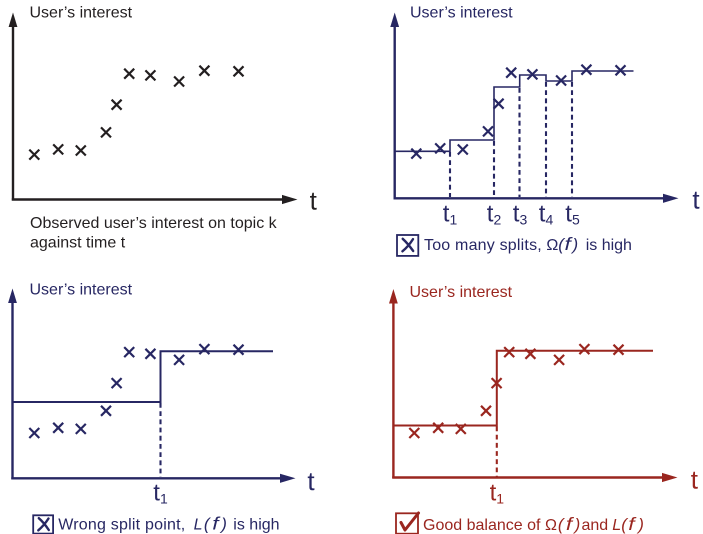 Image resolution: width=703 pixels, height=534 pixels. I want to click on svg-text: t3, so click(520, 213).